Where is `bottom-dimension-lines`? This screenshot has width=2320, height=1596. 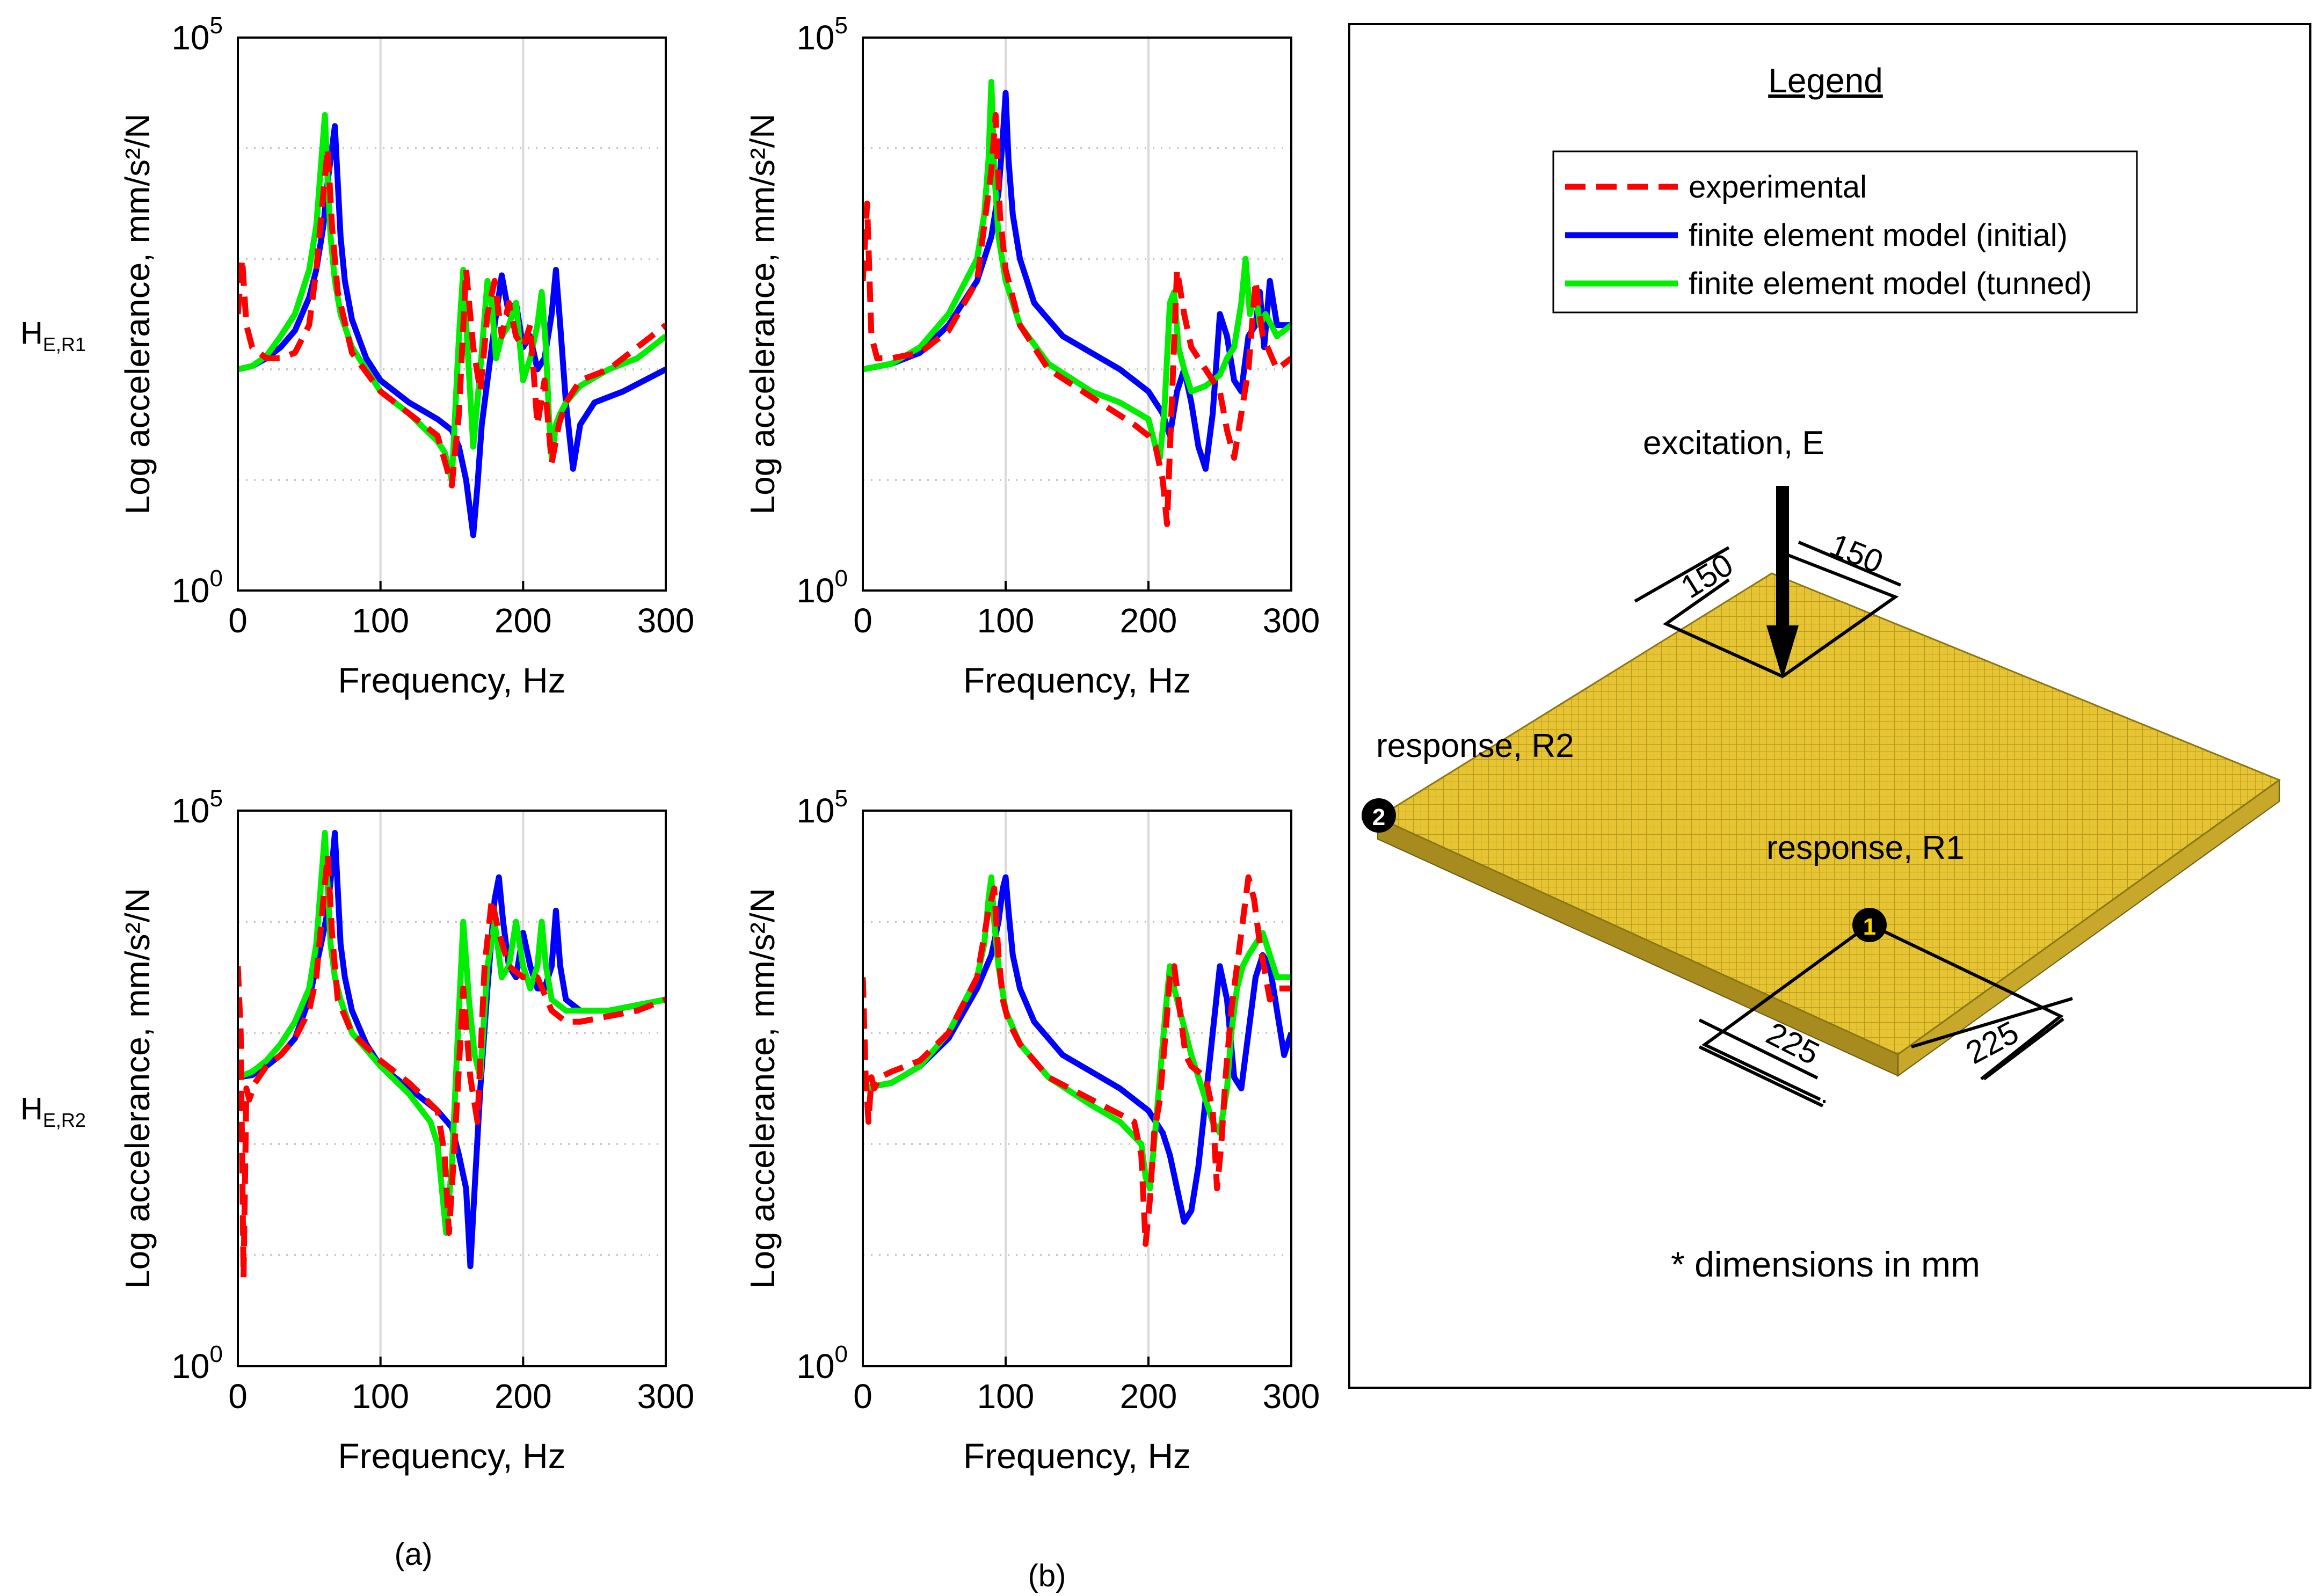 bottom-dimension-lines is located at coordinates (1885, 1013).